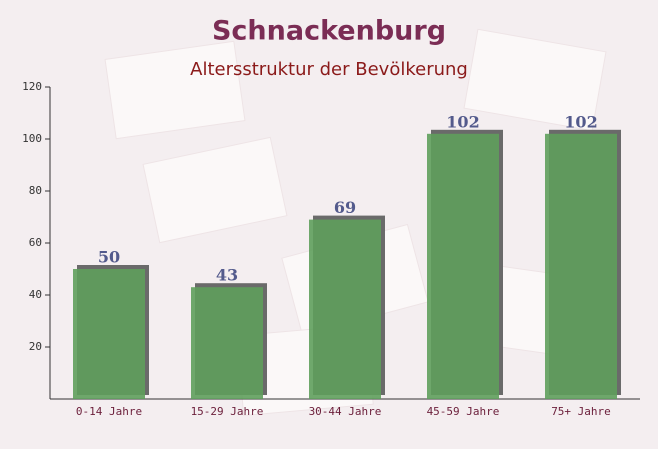 Image resolution: width=658 pixels, height=449 pixels. Describe the element at coordinates (345, 411) in the screenshot. I see `x-tick-label: 30-44 Jahre` at that location.